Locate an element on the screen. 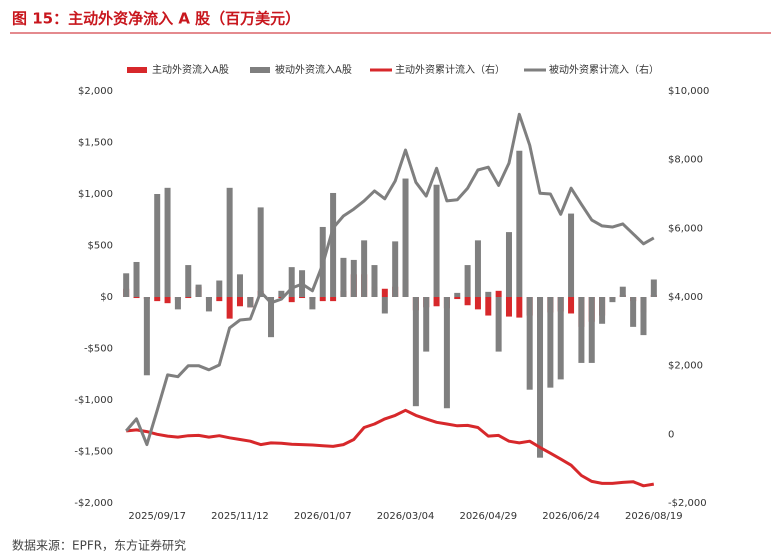 The width and height of the screenshot is (781, 560). y-tick-label: $1,000 is located at coordinates (95, 194).